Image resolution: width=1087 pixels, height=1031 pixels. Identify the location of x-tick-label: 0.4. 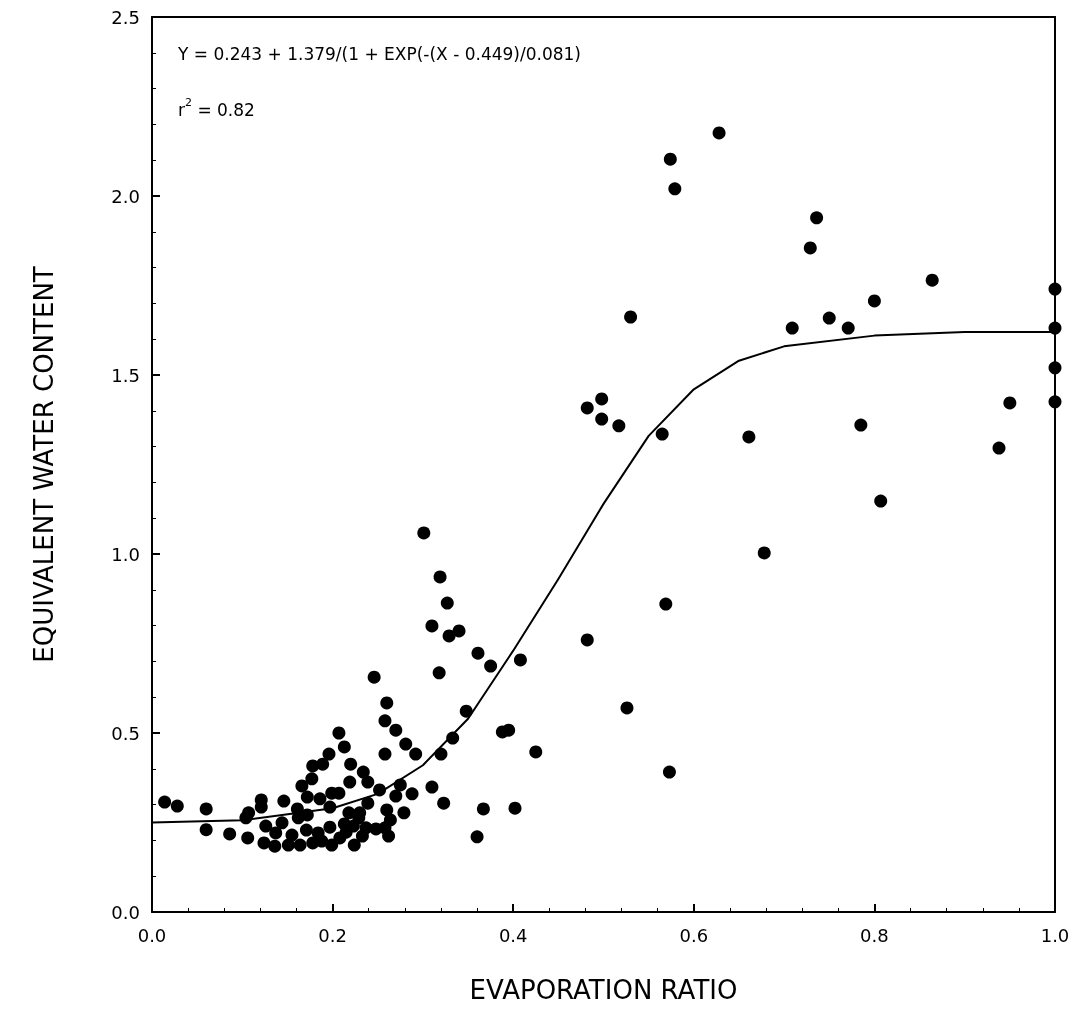
(513, 935).